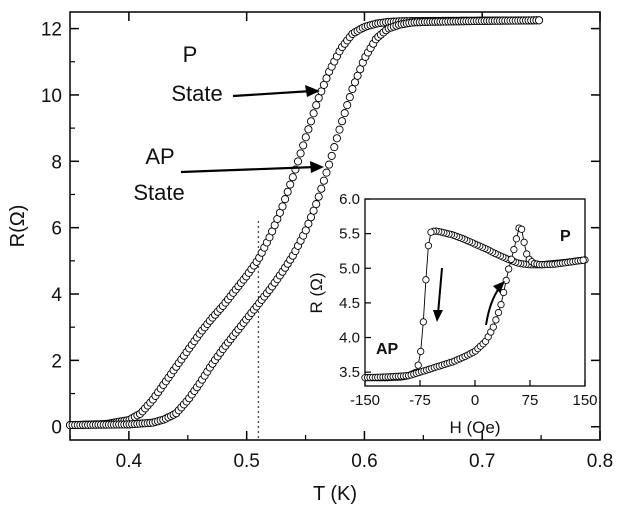  I want to click on main-y-tick-label-3: 6, so click(56, 229).